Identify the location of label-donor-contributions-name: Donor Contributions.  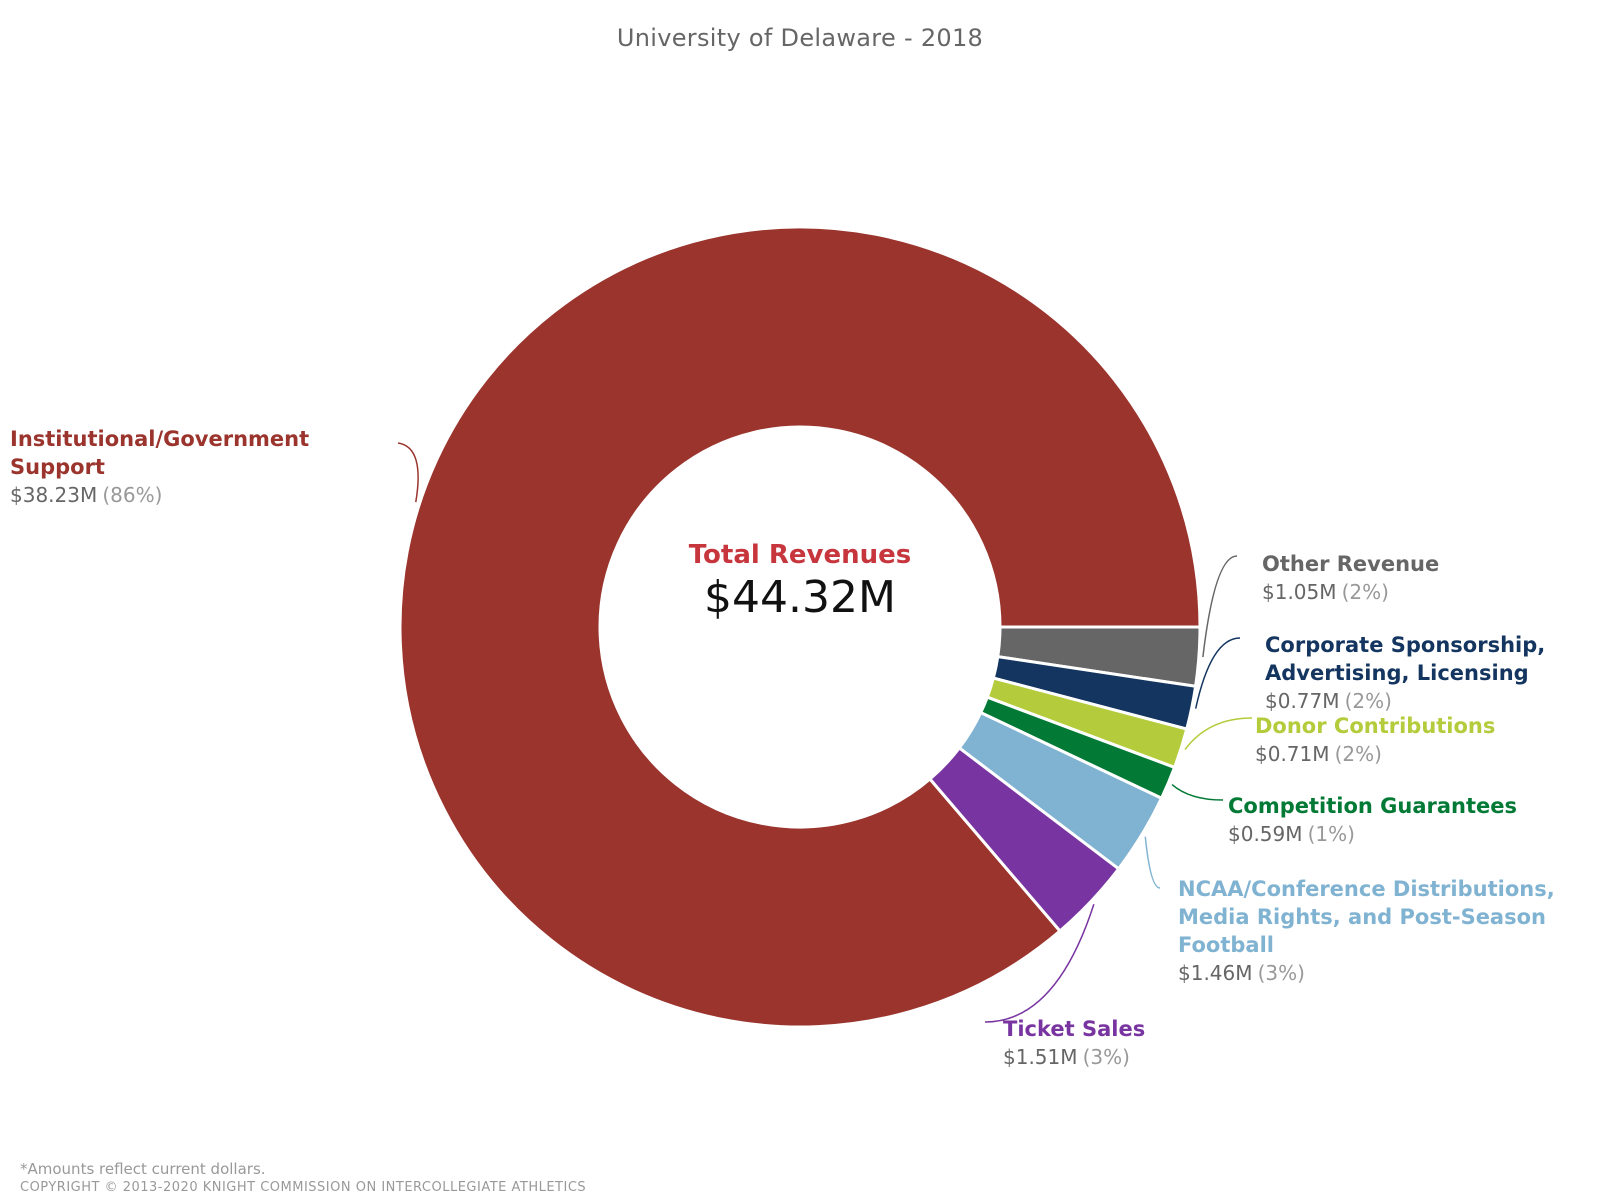
(1375, 726).